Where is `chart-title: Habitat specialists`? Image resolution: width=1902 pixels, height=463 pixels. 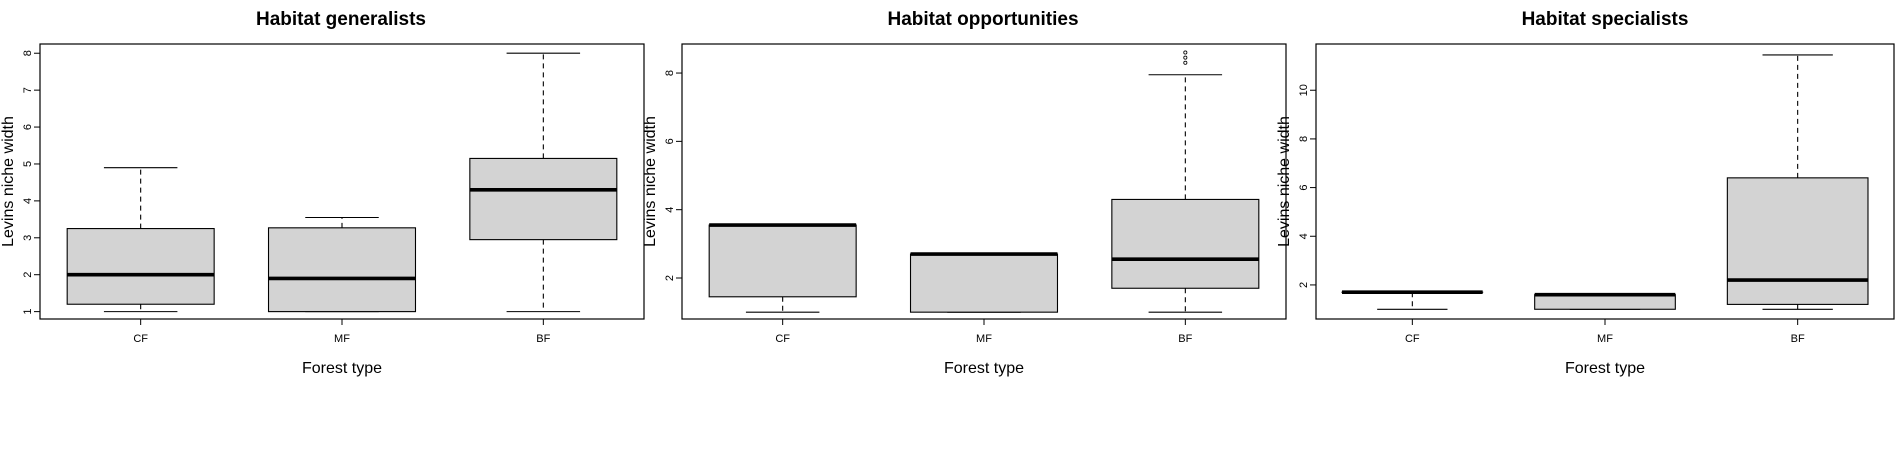
chart-title: Habitat specialists is located at coordinates (1605, 19).